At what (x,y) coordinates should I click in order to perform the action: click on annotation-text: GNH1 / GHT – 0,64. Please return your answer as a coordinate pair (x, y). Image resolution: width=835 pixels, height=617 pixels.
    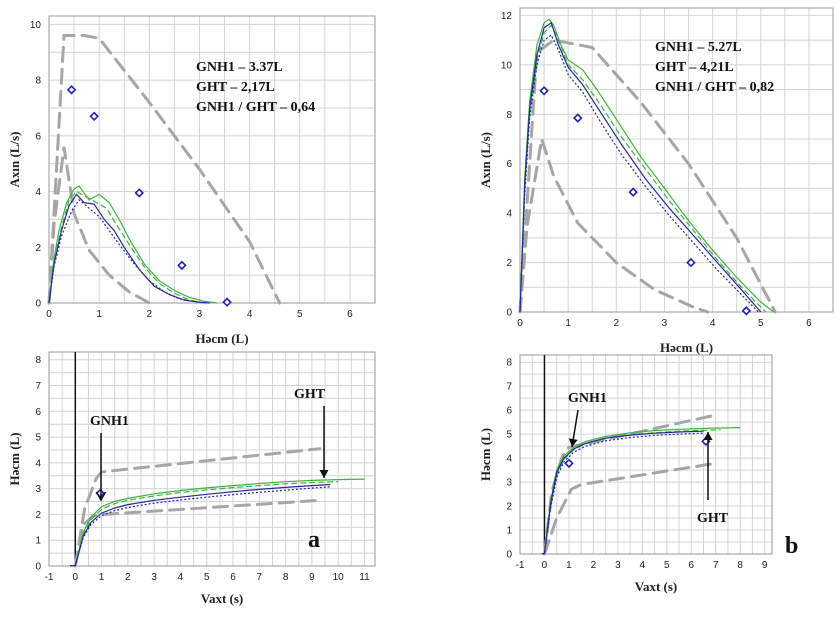
    Looking at the image, I should click on (255, 107).